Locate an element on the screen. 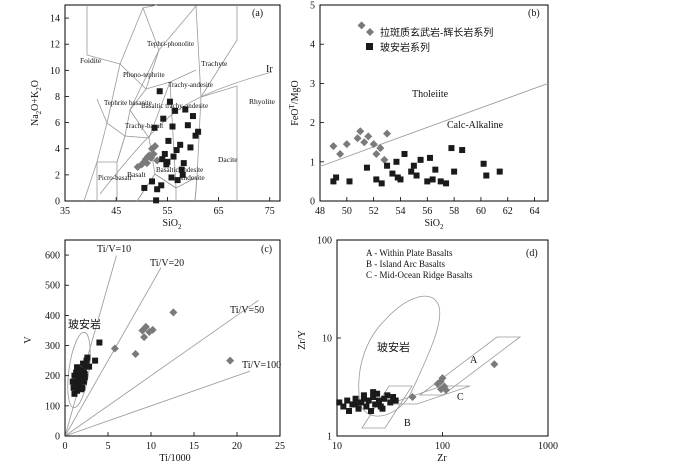 The width and height of the screenshot is (700, 465). region-label-c: C is located at coordinates (460, 397).